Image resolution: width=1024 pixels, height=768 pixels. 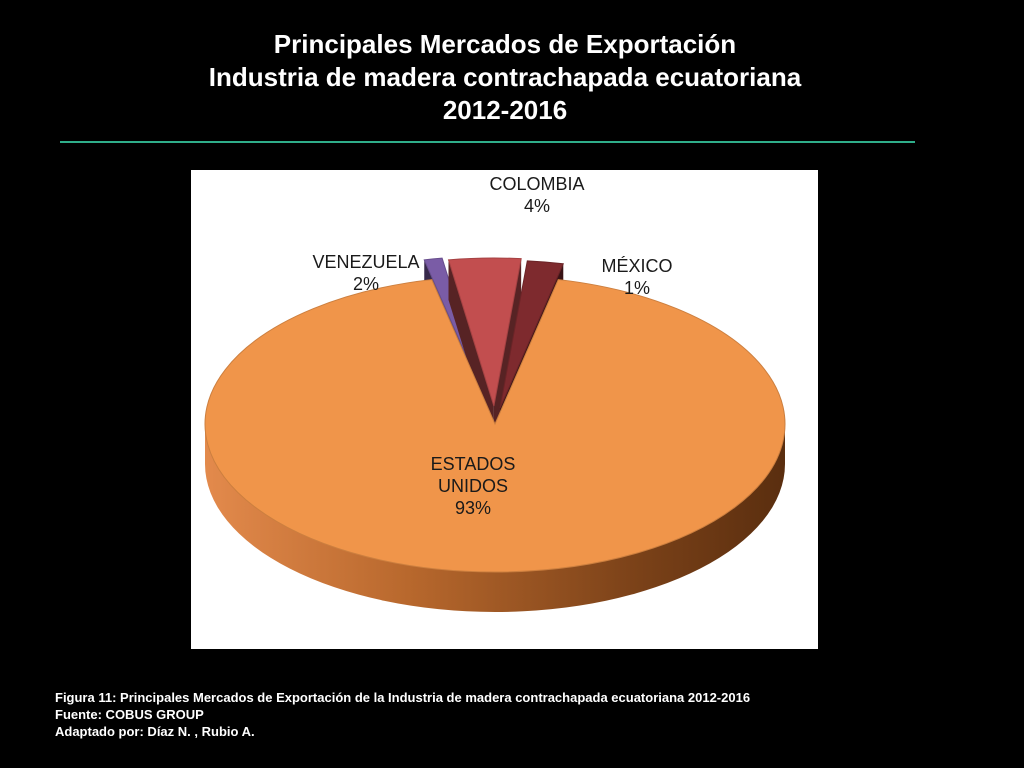 I want to click on title-line-3: 2012-2016, so click(x=505, y=110).